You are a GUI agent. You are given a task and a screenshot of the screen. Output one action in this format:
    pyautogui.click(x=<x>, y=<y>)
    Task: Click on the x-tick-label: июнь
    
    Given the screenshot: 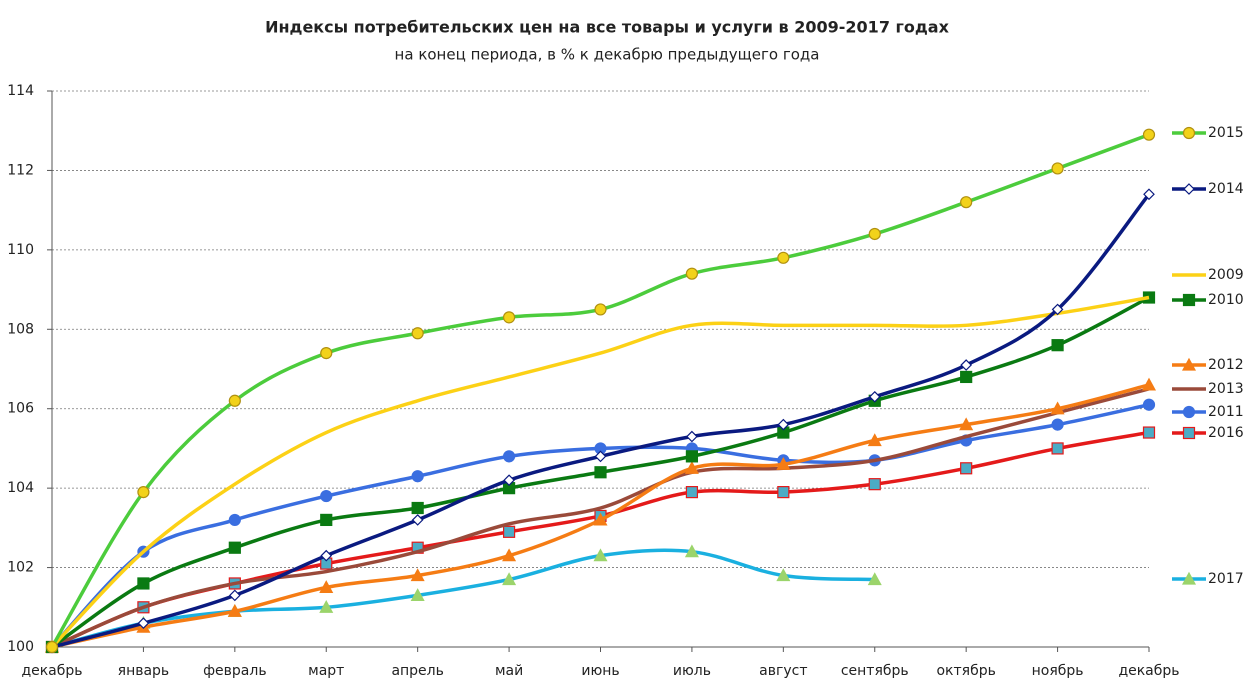 What is the action you would take?
    pyautogui.click(x=600, y=671)
    